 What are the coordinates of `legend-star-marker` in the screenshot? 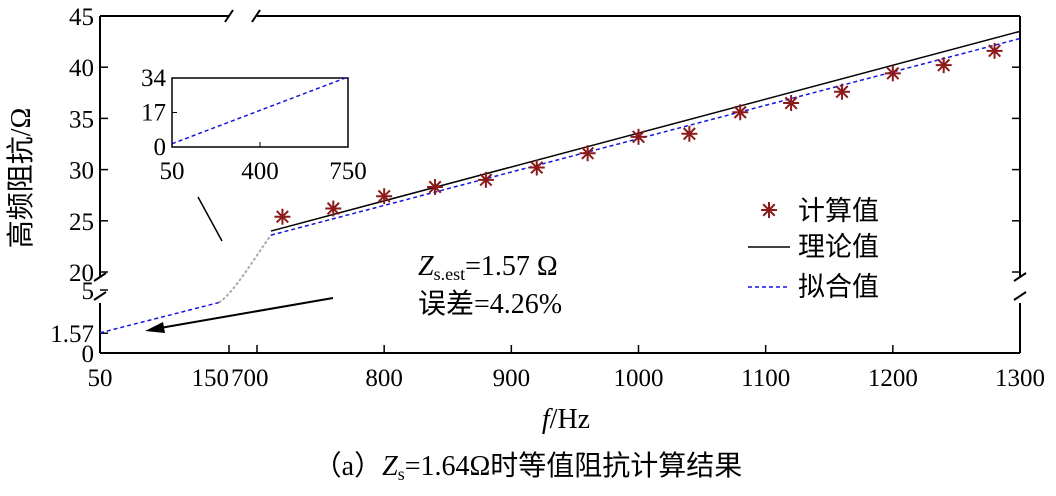 It's located at (769, 210).